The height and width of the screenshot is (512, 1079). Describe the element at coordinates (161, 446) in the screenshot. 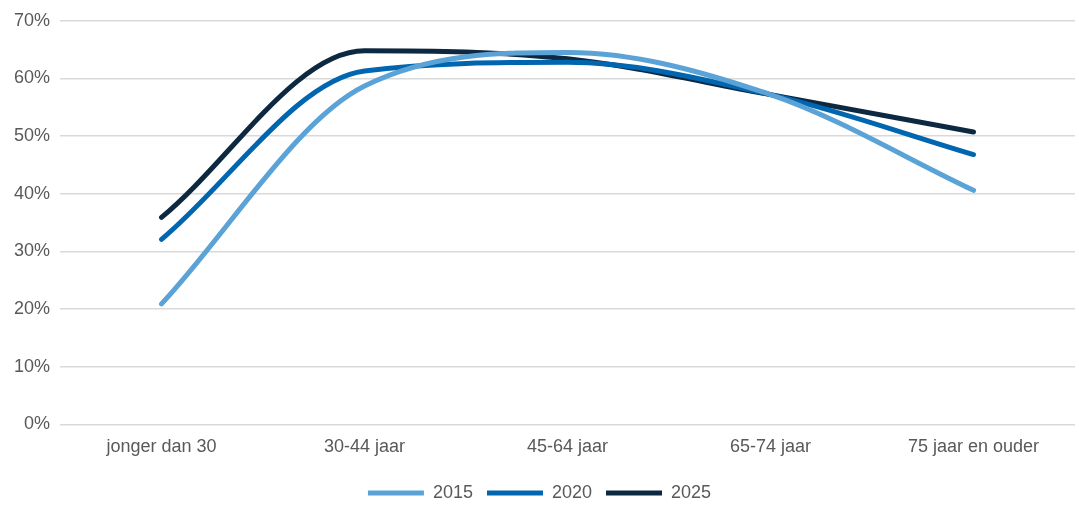

I see `x-tick-label: jonger dan 30` at that location.